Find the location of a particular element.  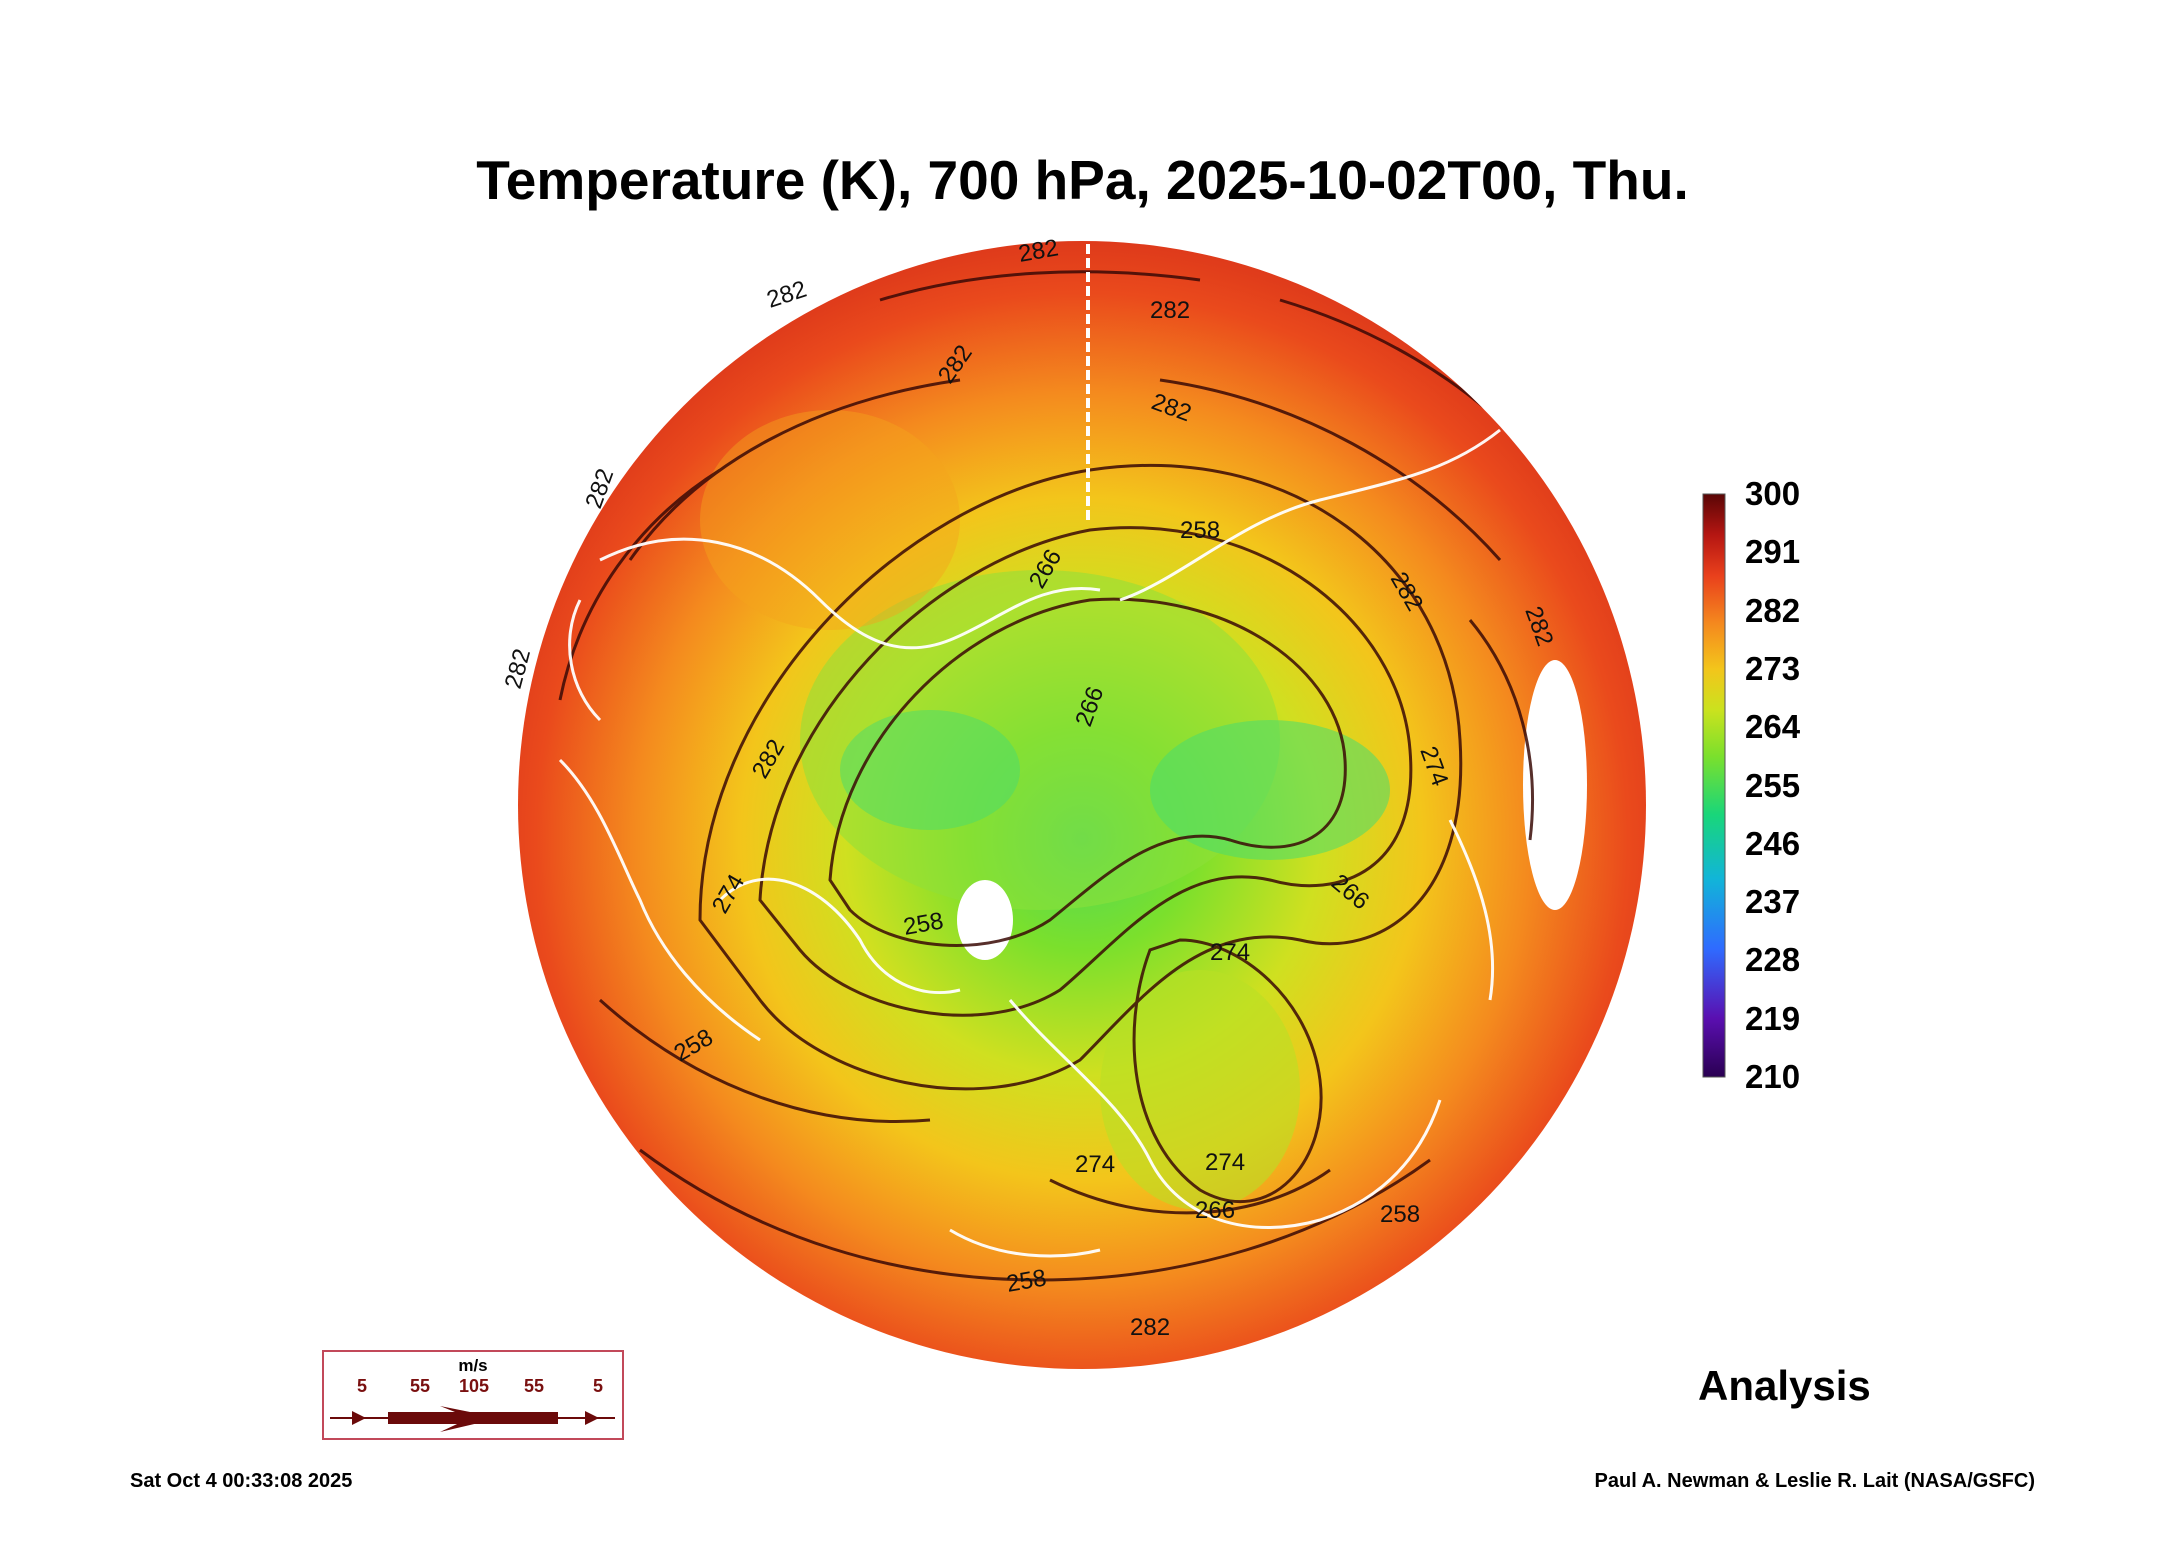

wind-legend: m/s 5 55 105 55 5 is located at coordinates (473, 1395).